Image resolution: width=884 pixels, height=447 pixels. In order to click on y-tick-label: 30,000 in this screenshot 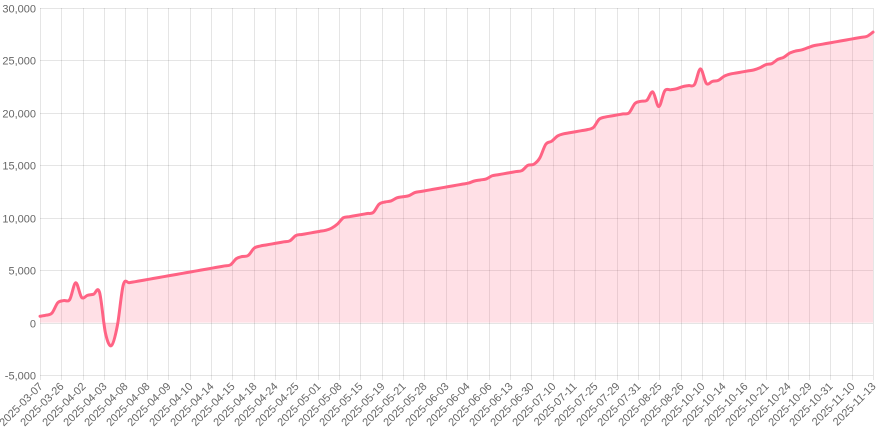, I will do `click(19, 10)`.